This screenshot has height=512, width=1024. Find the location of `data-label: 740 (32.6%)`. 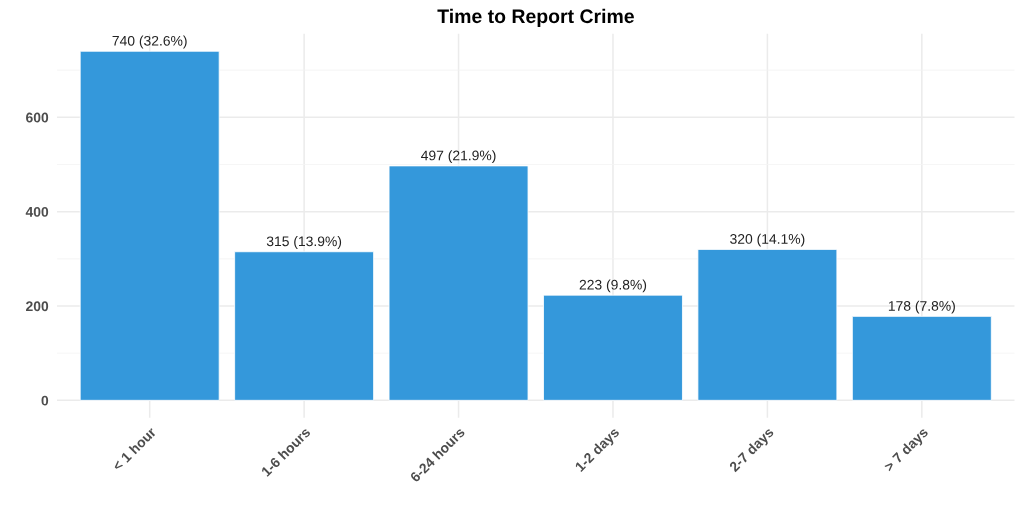

data-label: 740 (32.6%) is located at coordinates (149, 42).